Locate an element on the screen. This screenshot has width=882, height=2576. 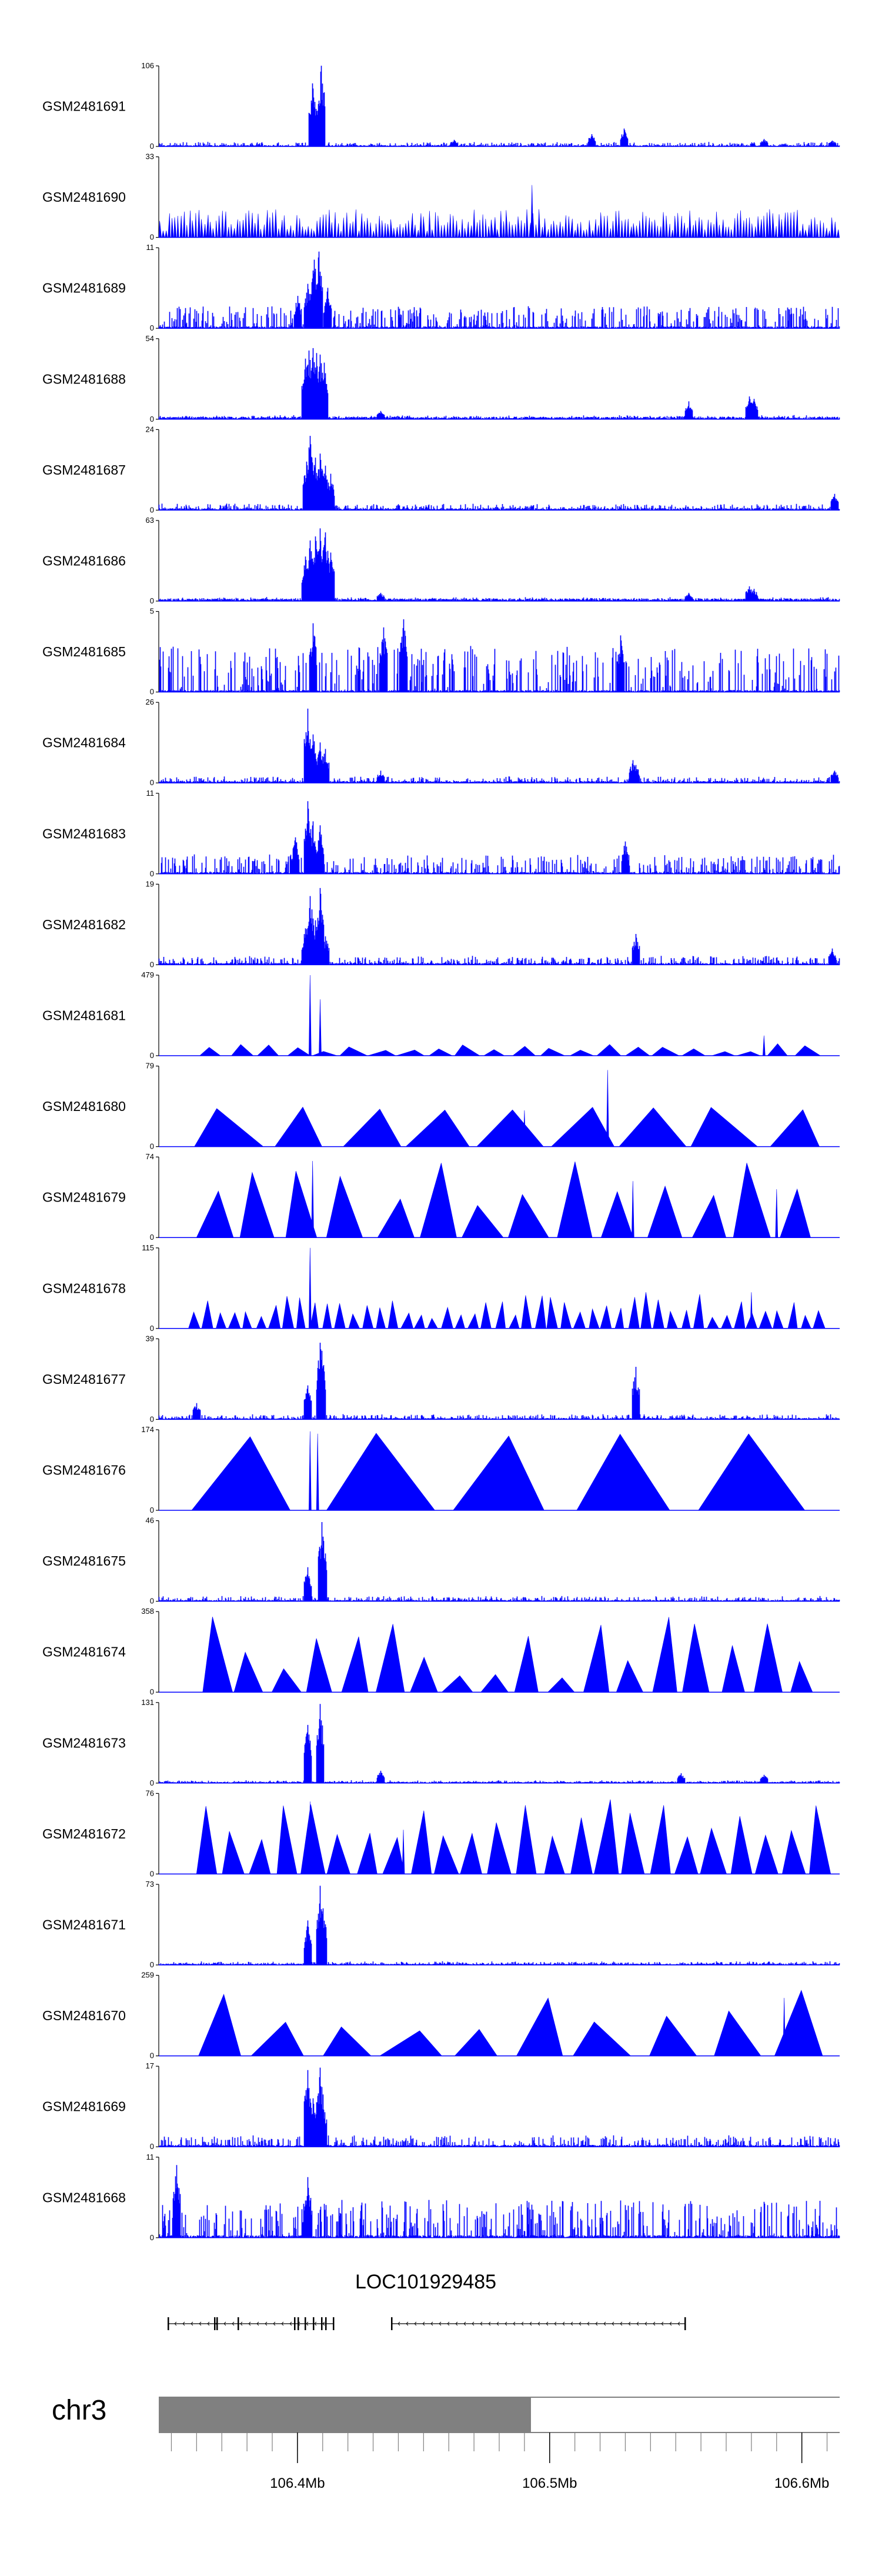
track-label: GSM2481690 is located at coordinates (84, 197).